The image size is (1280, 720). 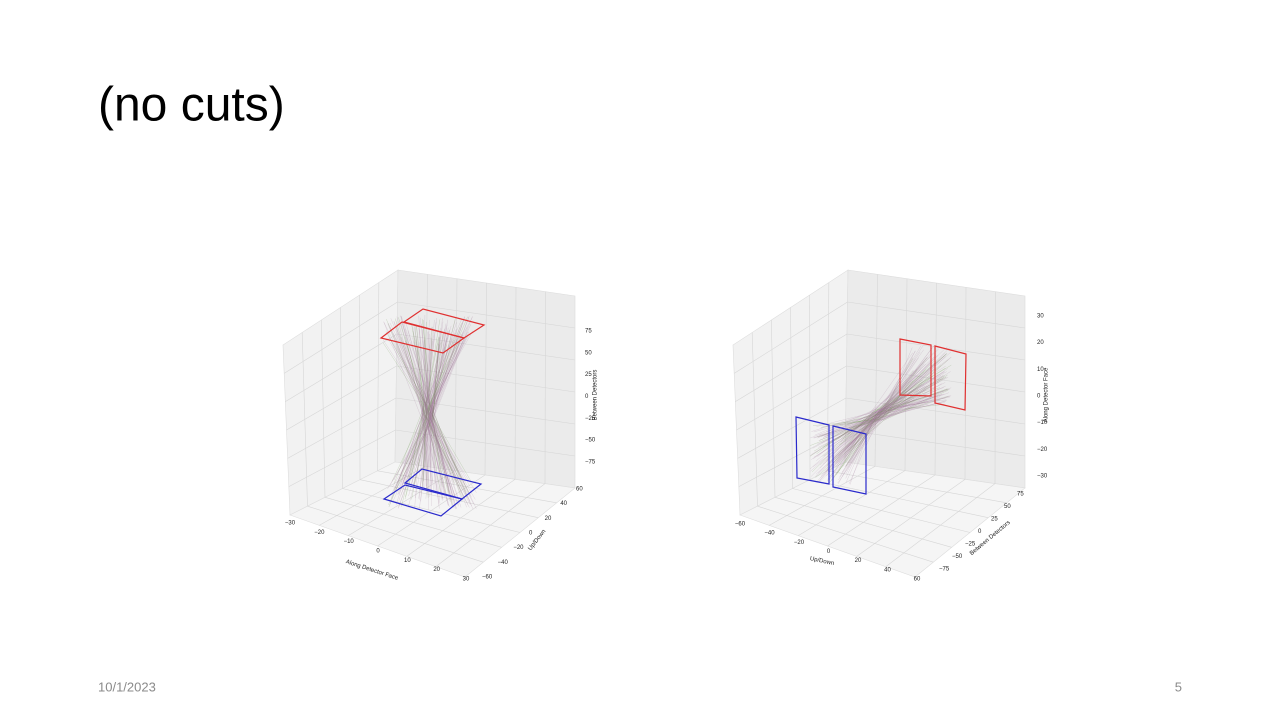 What do you see at coordinates (378, 552) in the screenshot?
I see `x-tick-label: 0` at bounding box center [378, 552].